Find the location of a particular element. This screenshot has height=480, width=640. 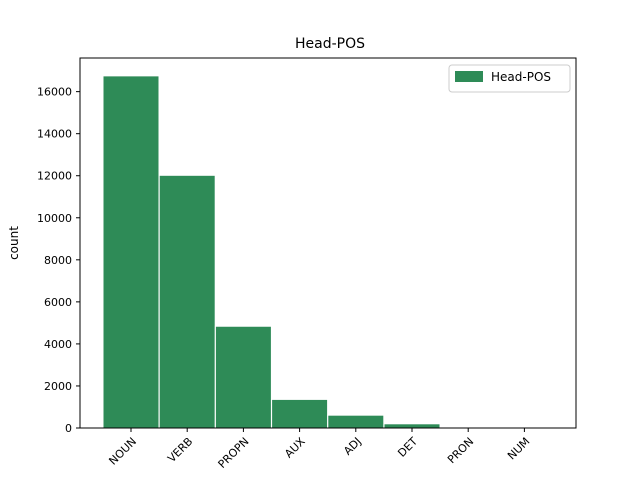

x-tick-label-adj: ADJ is located at coordinates (352, 446).